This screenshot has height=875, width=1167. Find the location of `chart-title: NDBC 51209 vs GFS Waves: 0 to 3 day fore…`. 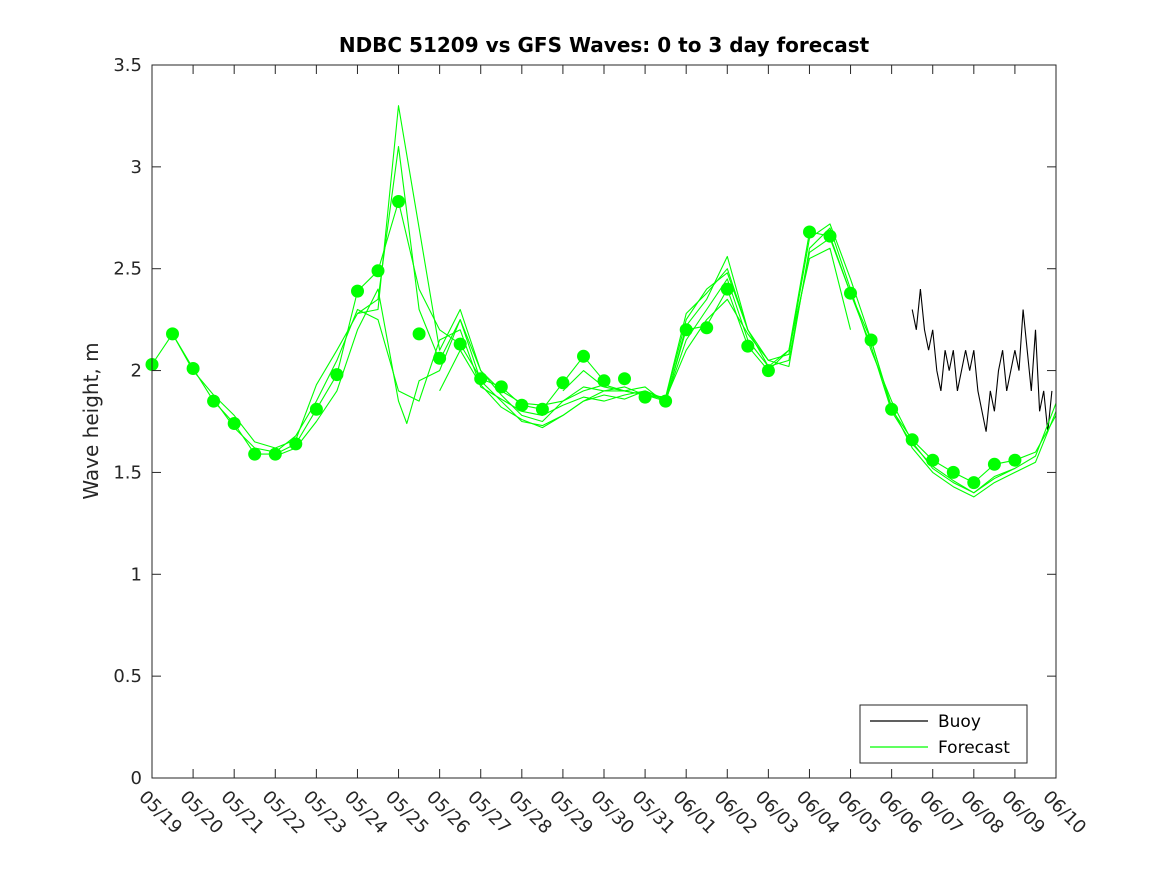

chart-title: NDBC 51209 vs GFS Waves: 0 to 3 day fore… is located at coordinates (604, 45).